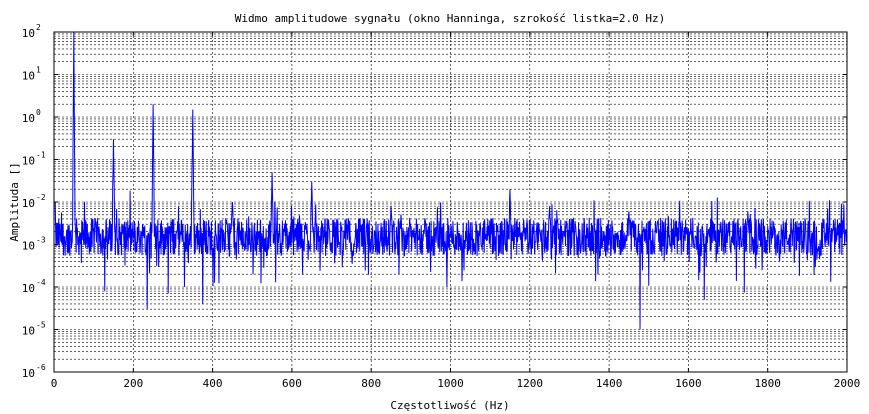 This screenshot has height=414, width=869. I want to click on x-tick-label: 1400, so click(609, 383).